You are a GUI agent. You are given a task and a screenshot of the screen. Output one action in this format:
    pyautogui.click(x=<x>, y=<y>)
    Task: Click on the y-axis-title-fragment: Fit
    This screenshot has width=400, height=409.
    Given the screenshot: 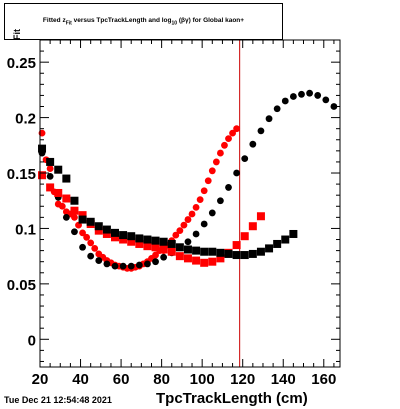 What is the action you would take?
    pyautogui.click(x=17, y=34)
    